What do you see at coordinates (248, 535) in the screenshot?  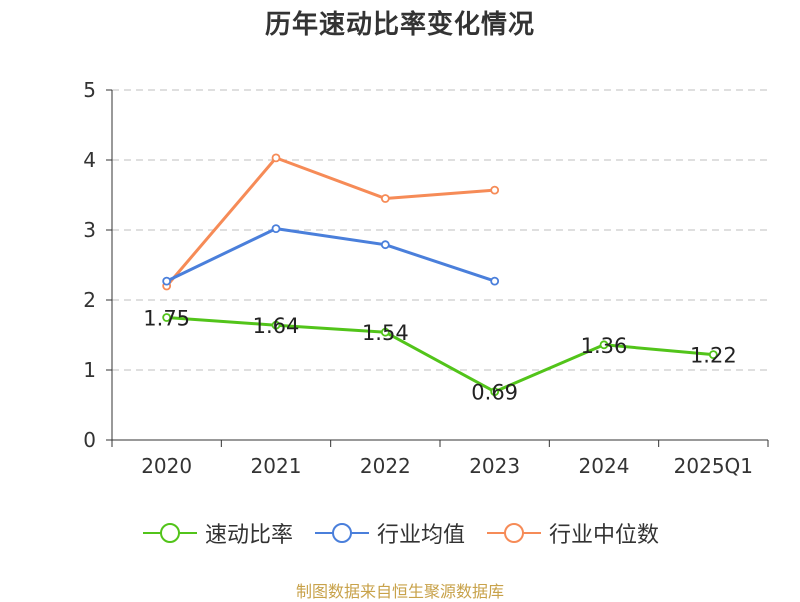 I see `legend-label: 速动比率` at bounding box center [248, 535].